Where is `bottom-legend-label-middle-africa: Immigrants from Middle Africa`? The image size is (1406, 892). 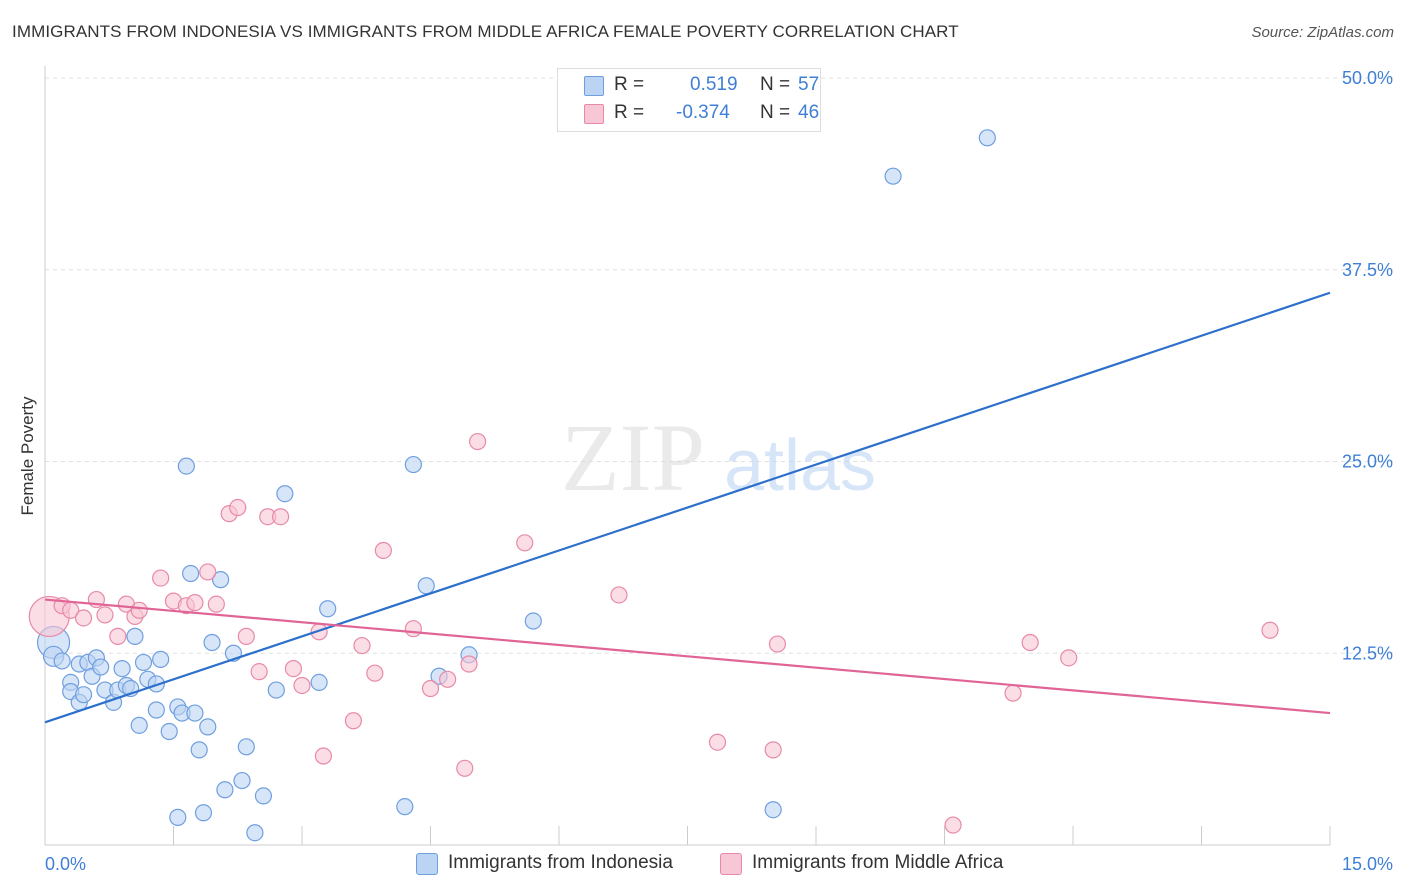
bottom-legend-label-middle-africa: Immigrants from Middle Africa is located at coordinates (878, 862).